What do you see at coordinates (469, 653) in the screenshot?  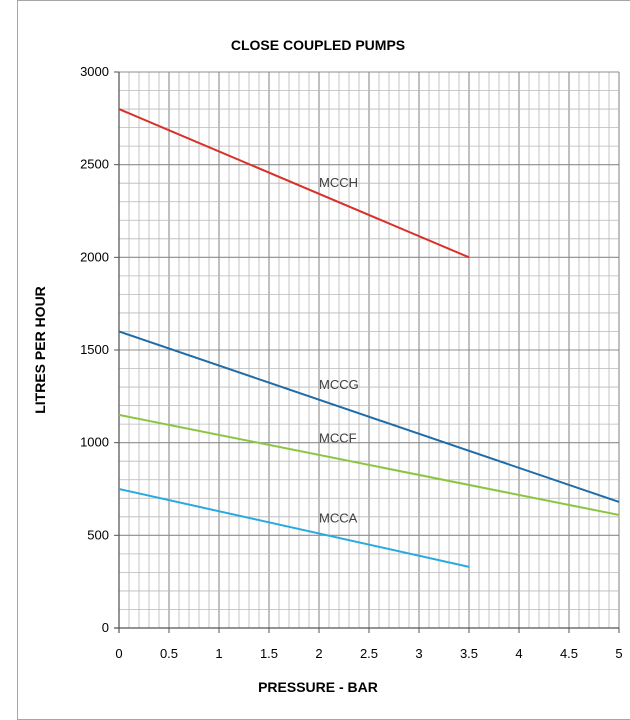 I see `x-tick-label: 3.5` at bounding box center [469, 653].